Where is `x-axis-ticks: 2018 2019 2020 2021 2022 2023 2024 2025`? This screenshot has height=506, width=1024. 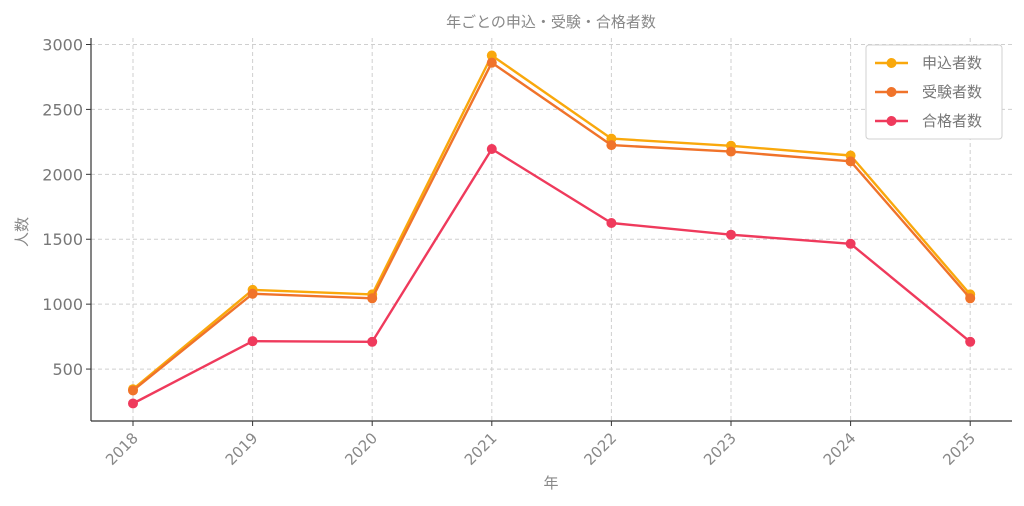 x-axis-ticks: 2018 2019 2020 2021 2022 2023 2024 2025 is located at coordinates (540, 445).